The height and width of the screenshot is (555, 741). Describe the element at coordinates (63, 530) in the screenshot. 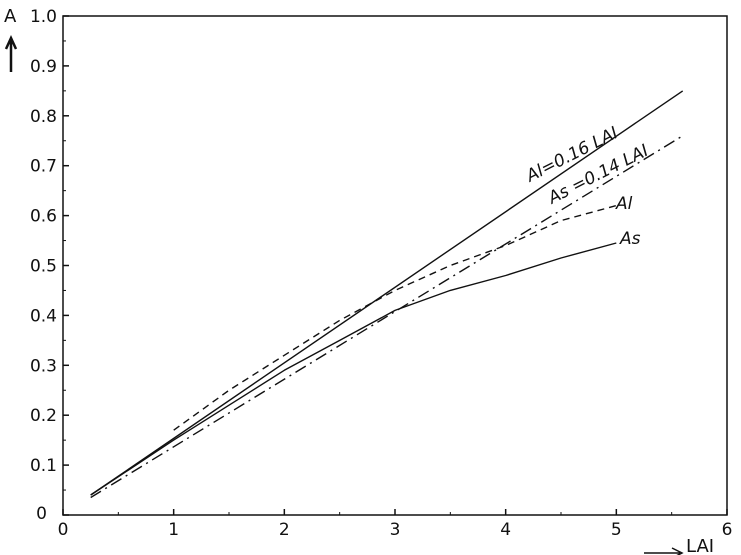

I see `x-tick-label: 0` at that location.